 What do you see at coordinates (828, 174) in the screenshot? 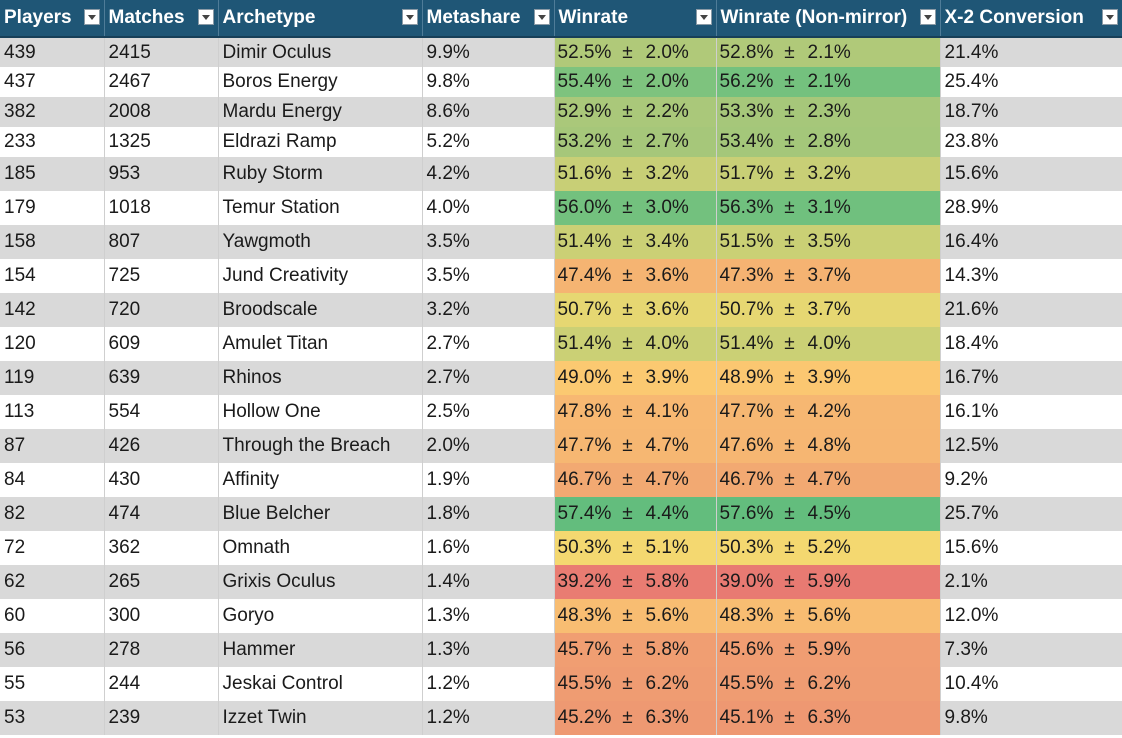
I see `cell-winrate-non-mirror: 51.7% ±3.2%` at bounding box center [828, 174].